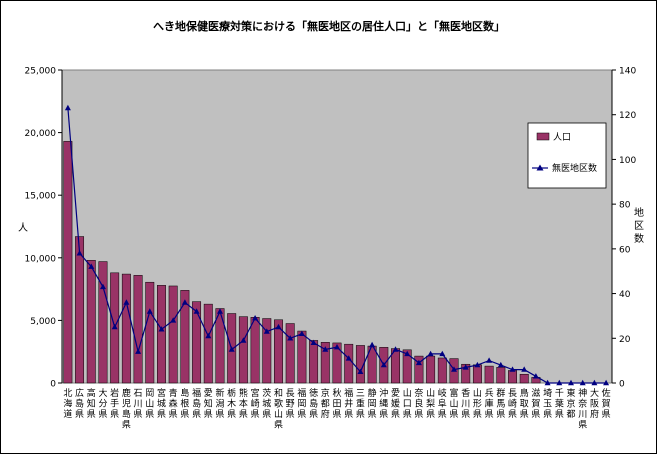 Image resolution: width=657 pixels, height=454 pixels. What do you see at coordinates (500, 403) in the screenshot?
I see `x-tick-label: 群馬県` at bounding box center [500, 403].